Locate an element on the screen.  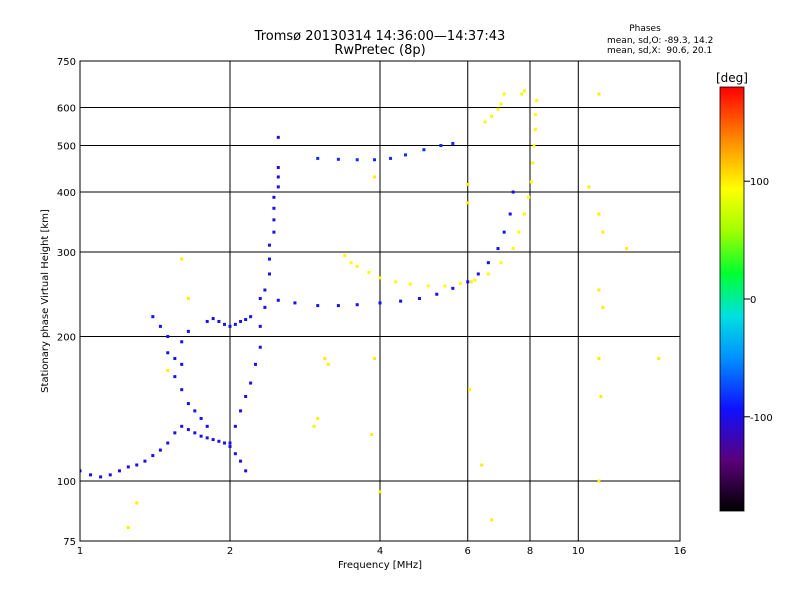
colorbar-tick-label: -100 is located at coordinates (761, 418).